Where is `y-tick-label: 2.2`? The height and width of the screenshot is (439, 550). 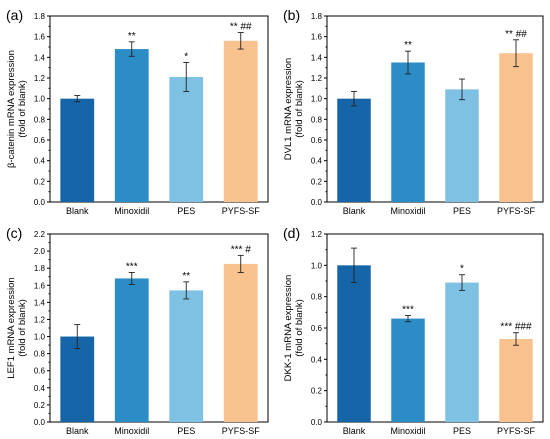
y-tick-label: 2.2 is located at coordinates (40, 234).